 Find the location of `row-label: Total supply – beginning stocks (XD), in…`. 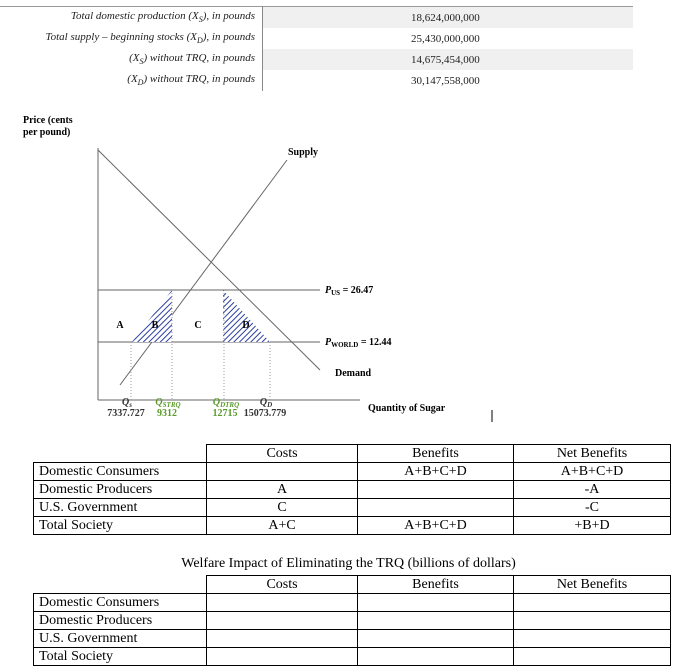

row-label: Total supply – beginning stocks (XD), in… is located at coordinates (131, 38).